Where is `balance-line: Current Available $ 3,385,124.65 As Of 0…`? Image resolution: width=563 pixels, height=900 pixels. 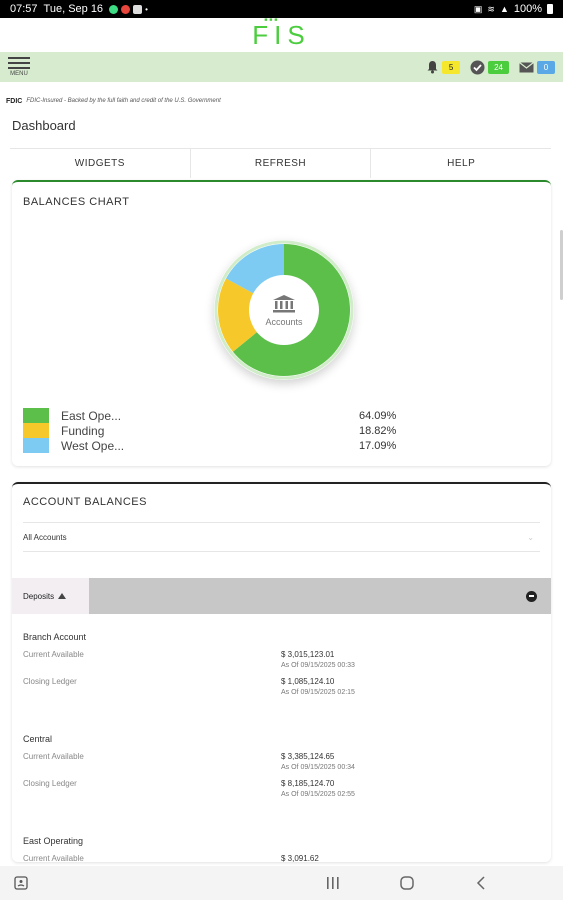 balance-line: Current Available $ 3,385,124.65 As Of 0… is located at coordinates (273, 765).